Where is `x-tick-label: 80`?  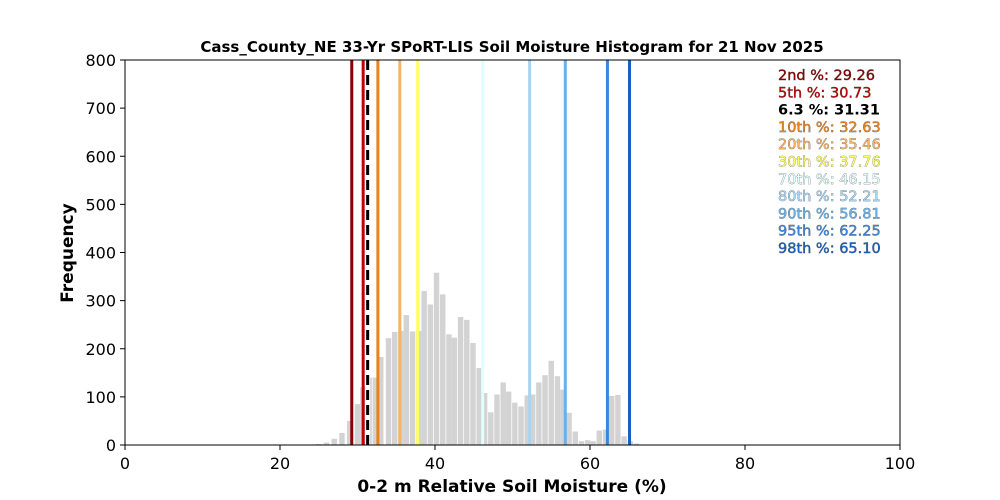 x-tick-label: 80 is located at coordinates (745, 463).